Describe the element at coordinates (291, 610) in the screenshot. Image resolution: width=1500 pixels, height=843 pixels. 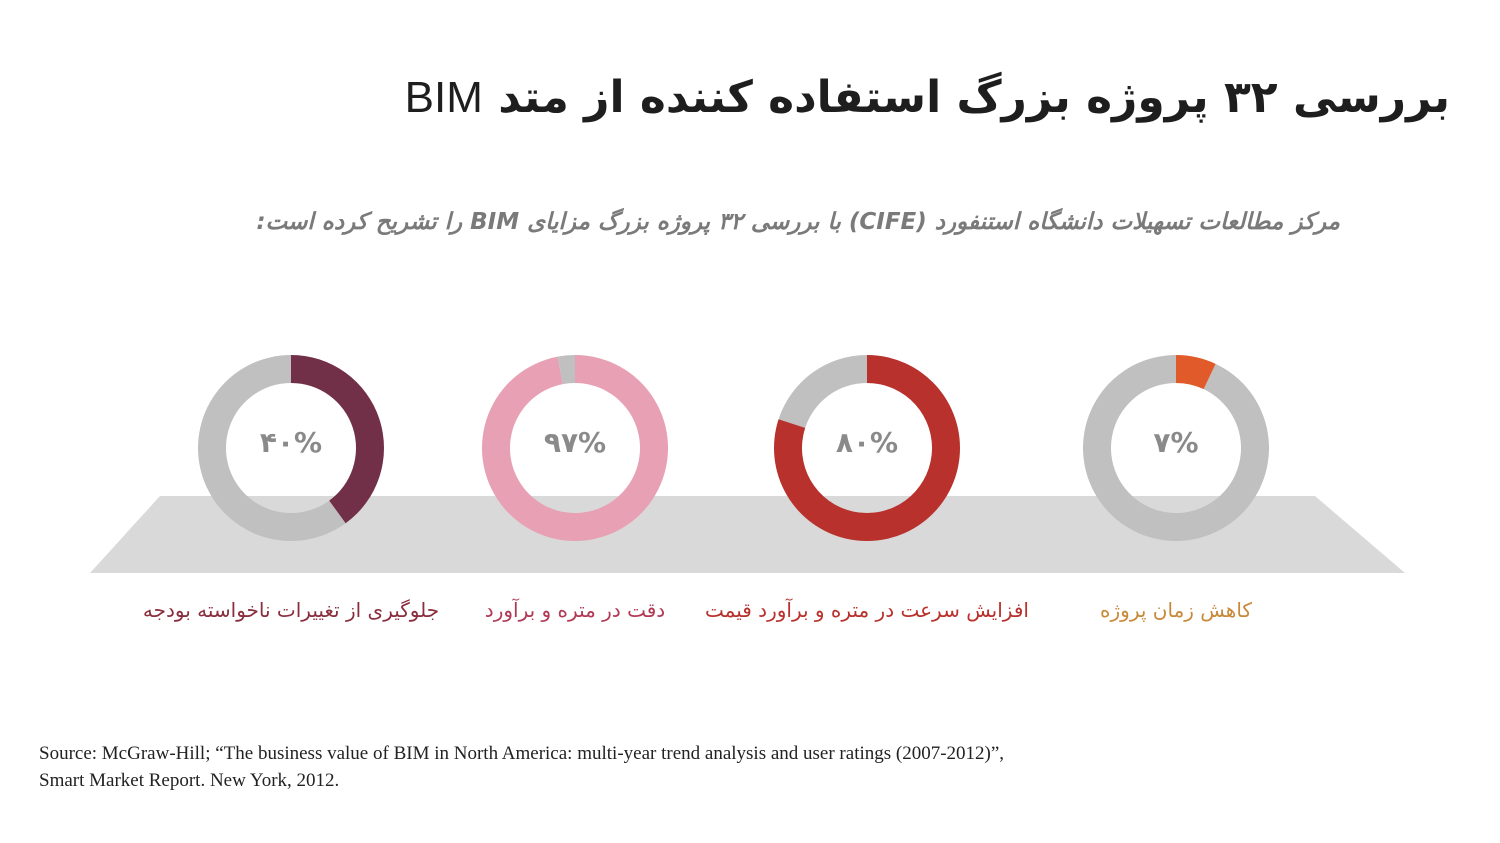
I see `donut-category-label: جلوگیری از تغییرات ناخواسته بودجه` at that location.